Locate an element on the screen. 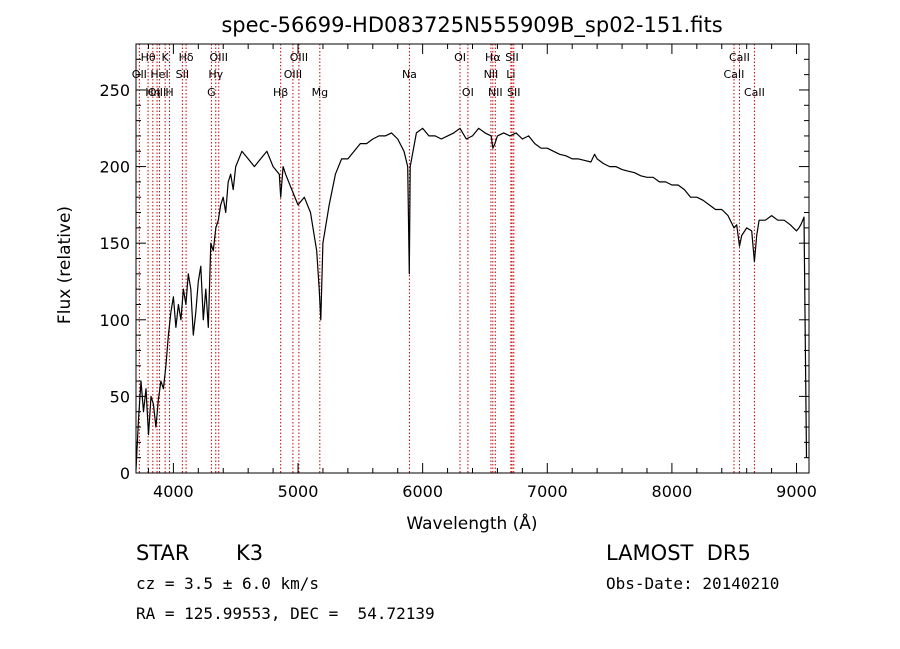 This screenshot has height=649, width=900. line-marker-label: Hθ is located at coordinates (148, 57).